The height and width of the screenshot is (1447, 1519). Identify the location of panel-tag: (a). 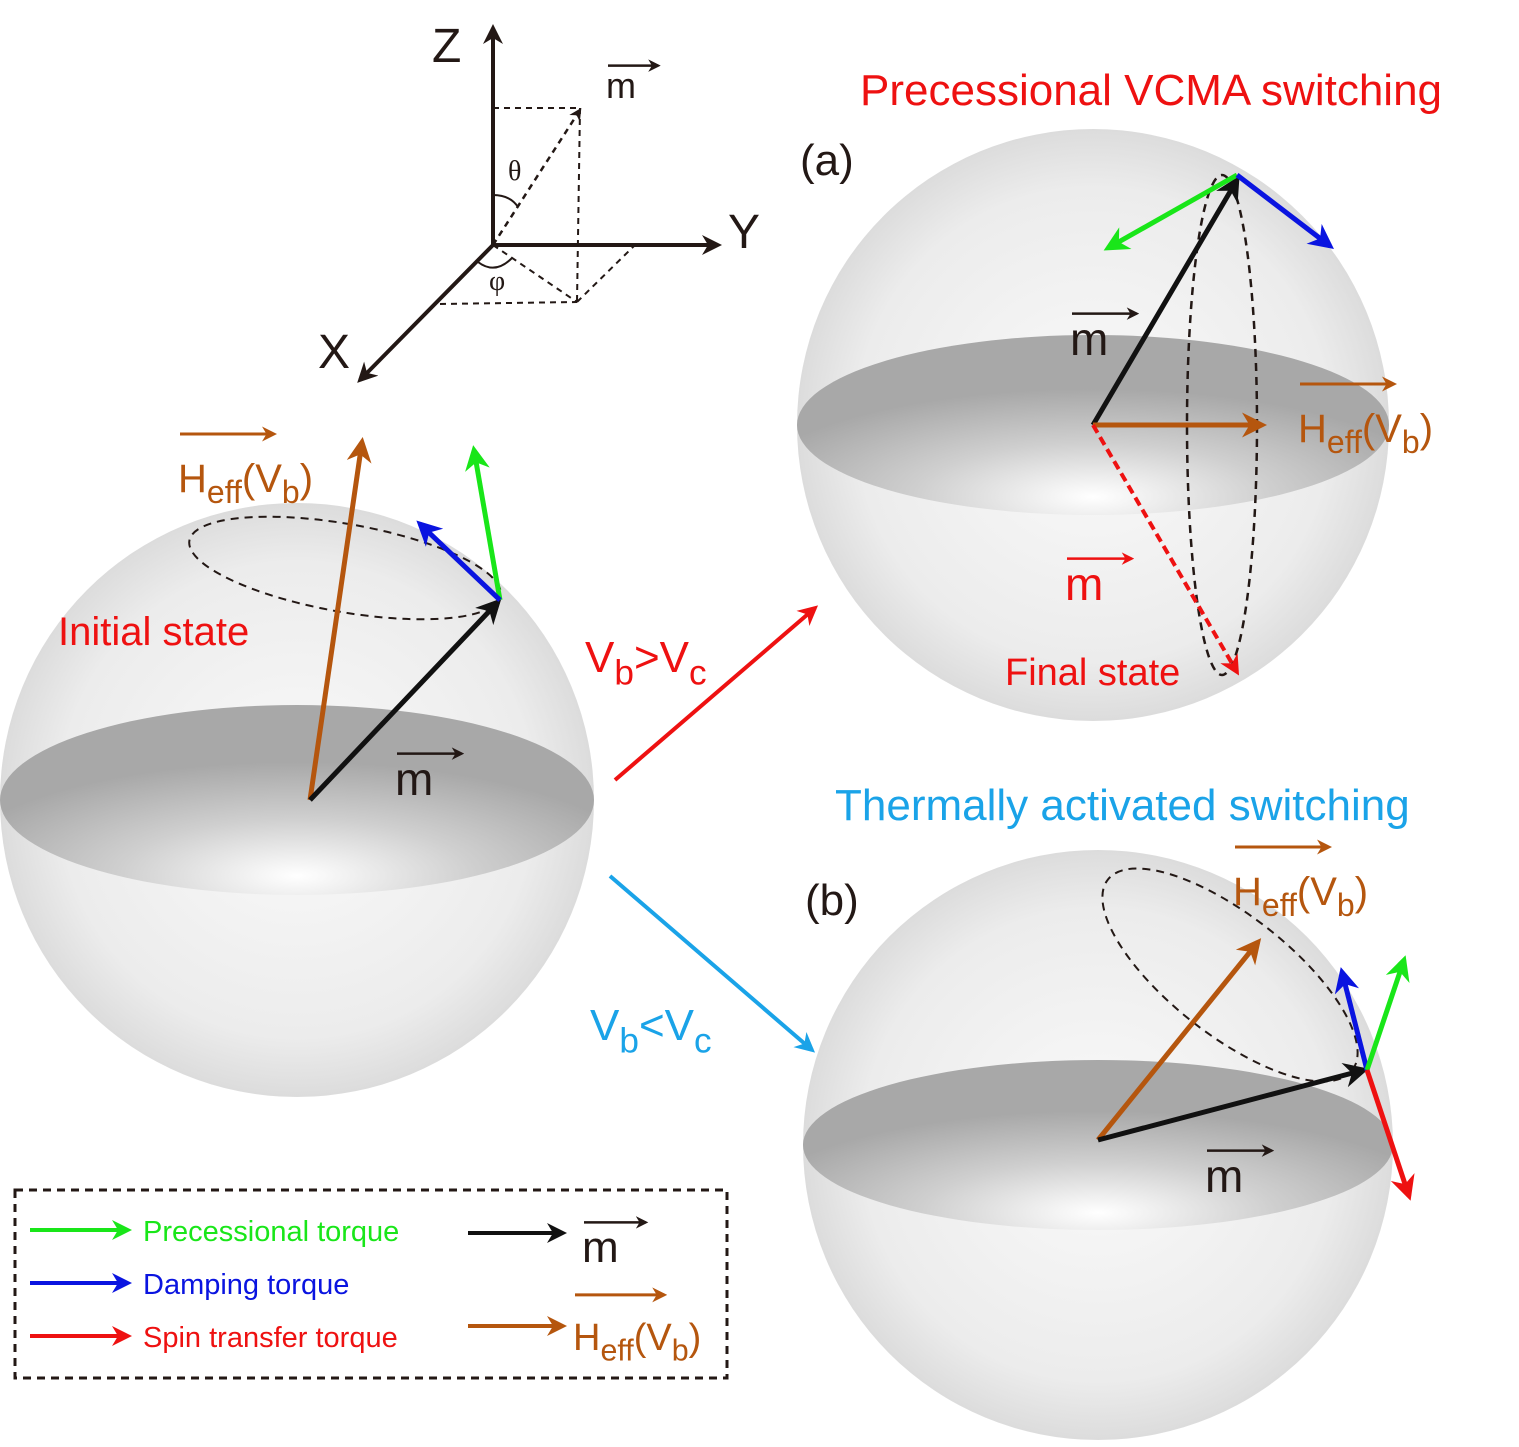
(827, 160).